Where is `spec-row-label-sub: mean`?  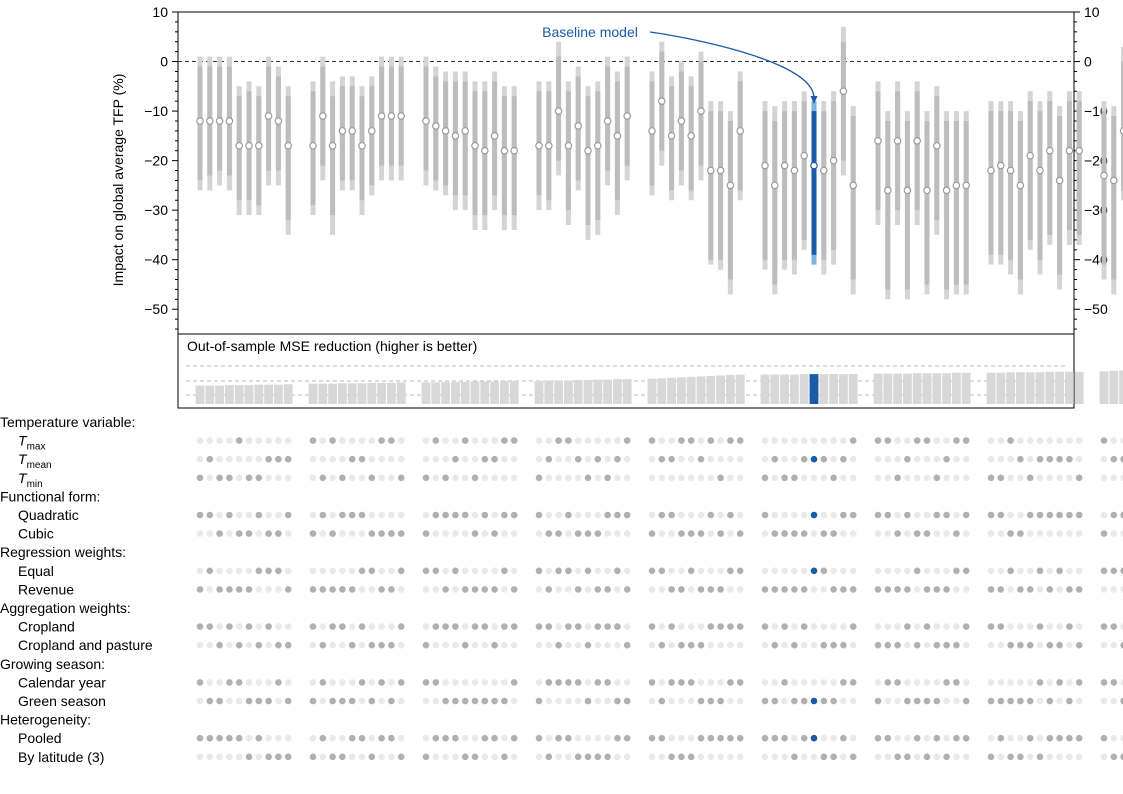
spec-row-label-sub: mean is located at coordinates (39, 465).